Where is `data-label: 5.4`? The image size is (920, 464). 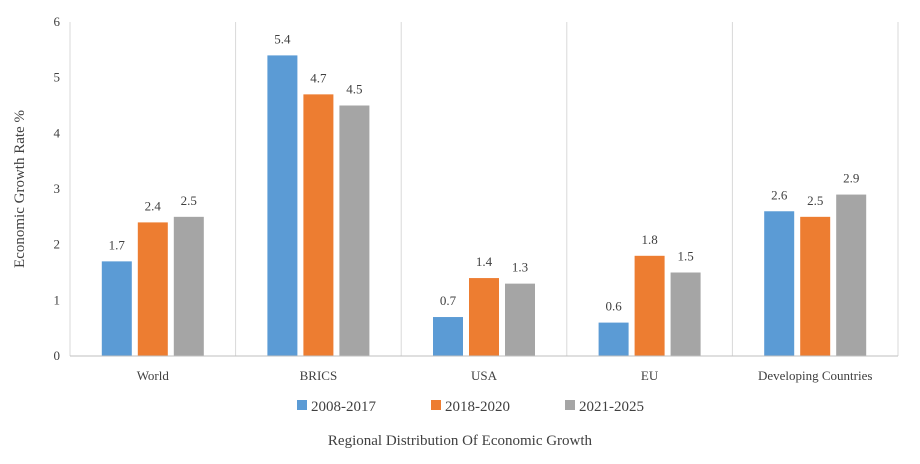 data-label: 5.4 is located at coordinates (282, 38).